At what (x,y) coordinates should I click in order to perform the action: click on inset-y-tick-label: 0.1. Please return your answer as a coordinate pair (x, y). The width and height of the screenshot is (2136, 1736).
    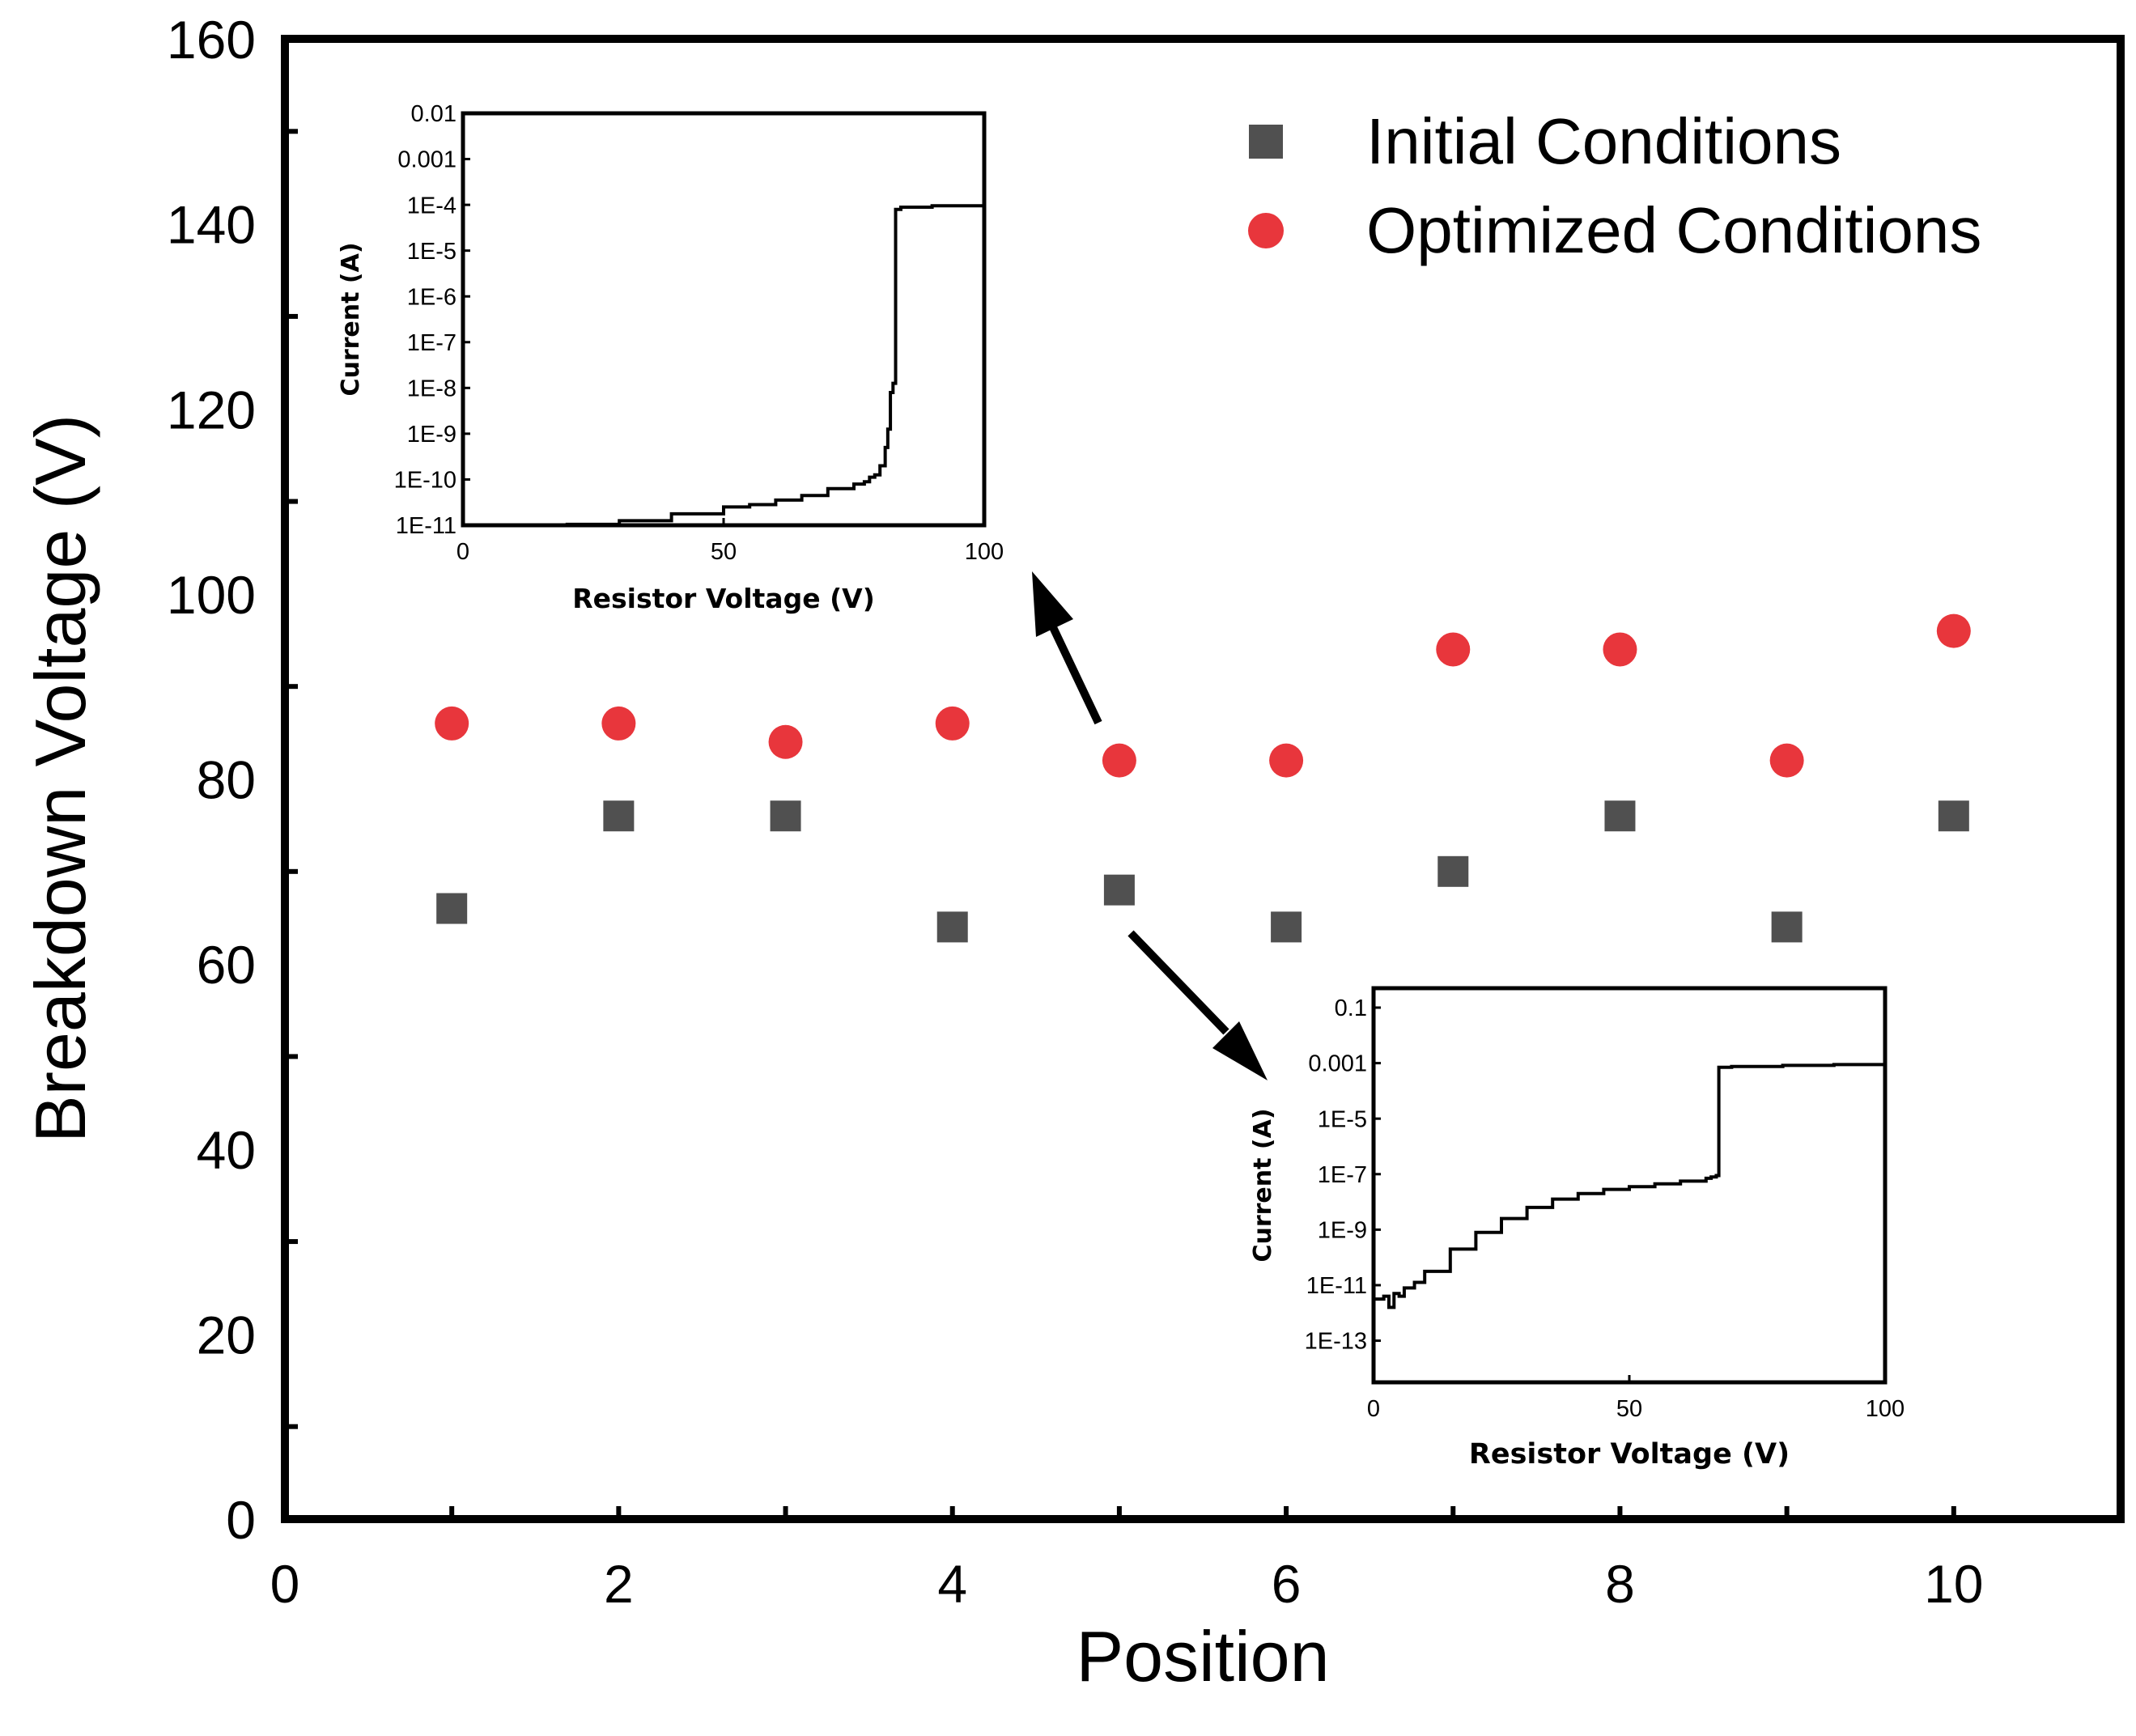
    Looking at the image, I should click on (1351, 1008).